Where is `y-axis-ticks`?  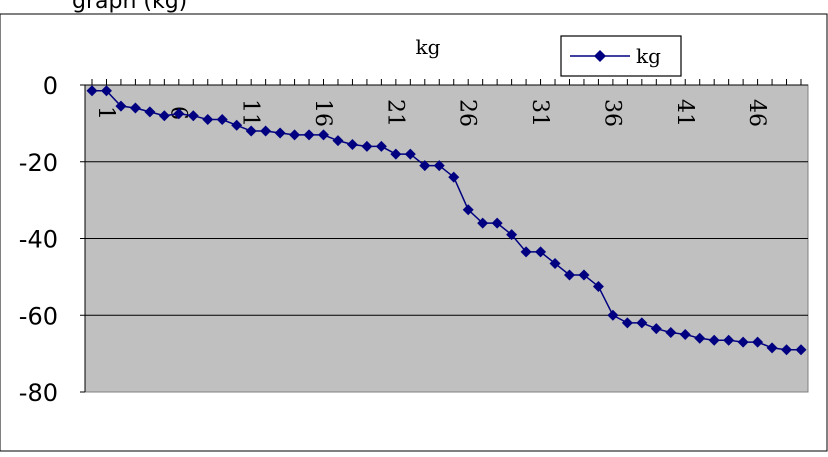
y-axis-ticks is located at coordinates (82, 238).